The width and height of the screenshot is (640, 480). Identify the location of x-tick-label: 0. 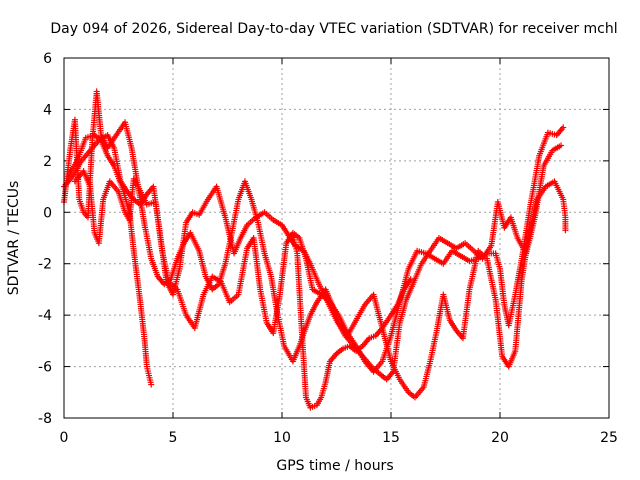
(64, 438).